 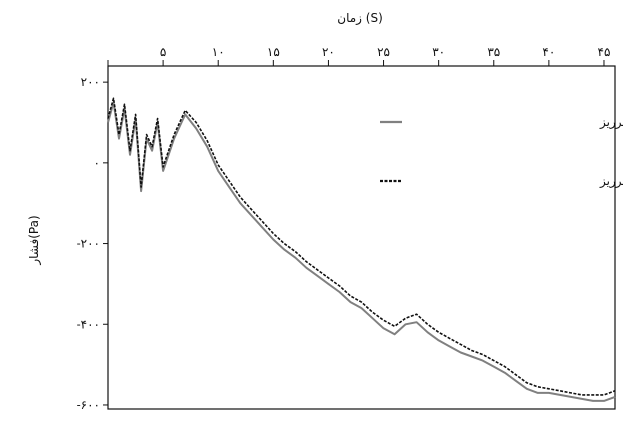 I want to click on x-tick-label: ۳۰, so click(x=438, y=52).